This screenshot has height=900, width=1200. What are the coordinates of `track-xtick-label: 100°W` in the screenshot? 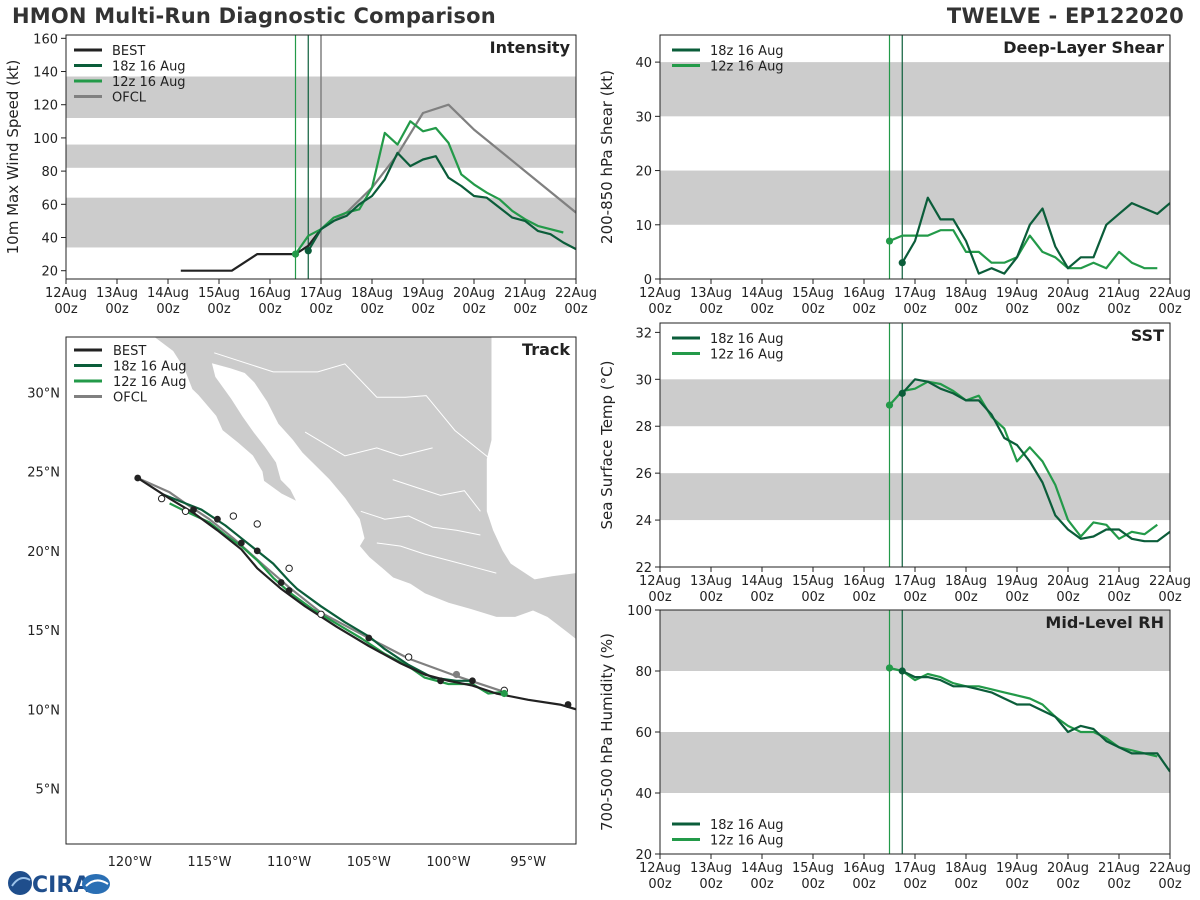 It's located at (448, 862).